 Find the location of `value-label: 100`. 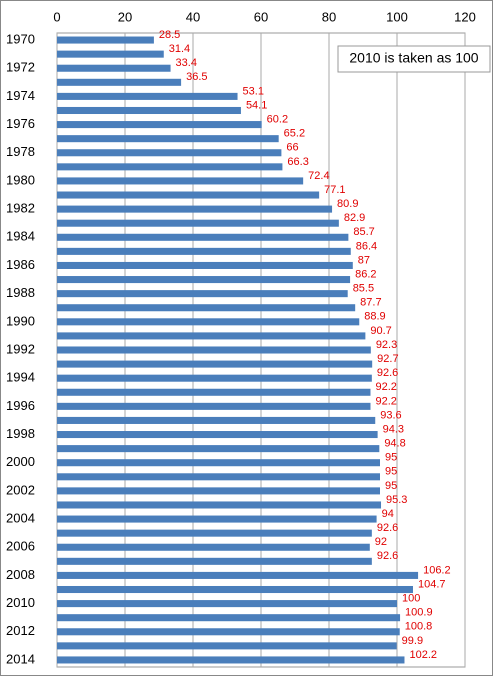

value-label: 100 is located at coordinates (411, 599).